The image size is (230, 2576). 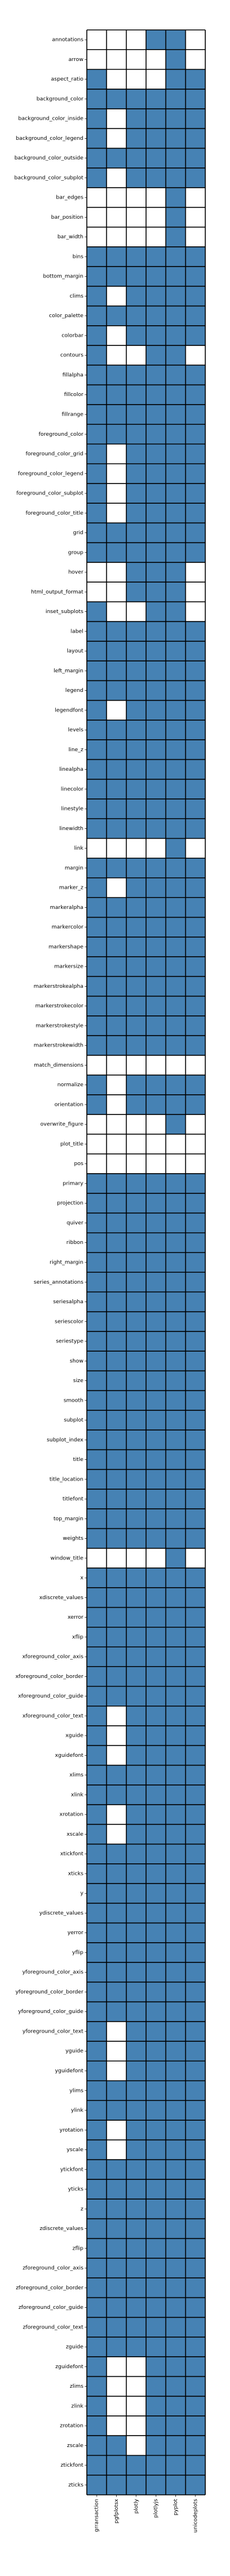 What do you see at coordinates (156, 848) in the screenshot?
I see `cell-link-plotlyjs` at bounding box center [156, 848].